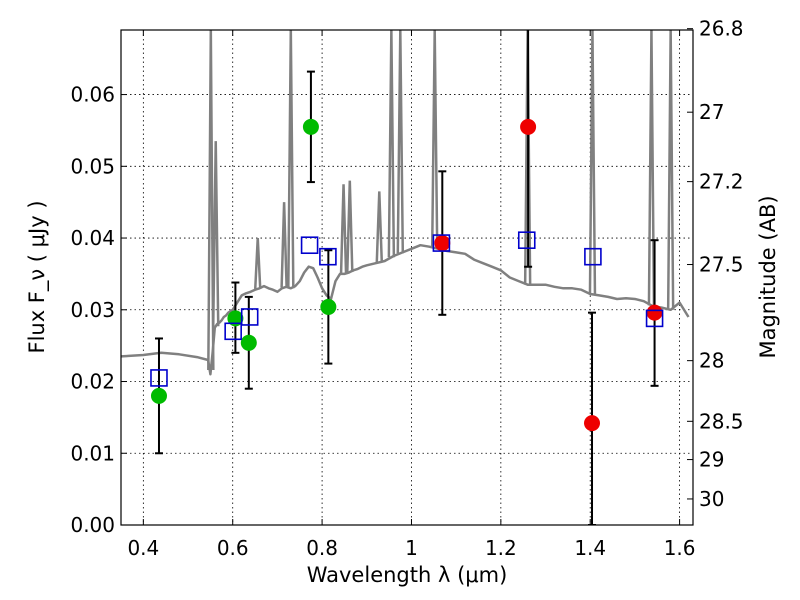  What do you see at coordinates (143, 548) in the screenshot?
I see `x-tick-label: 0.4` at bounding box center [143, 548].